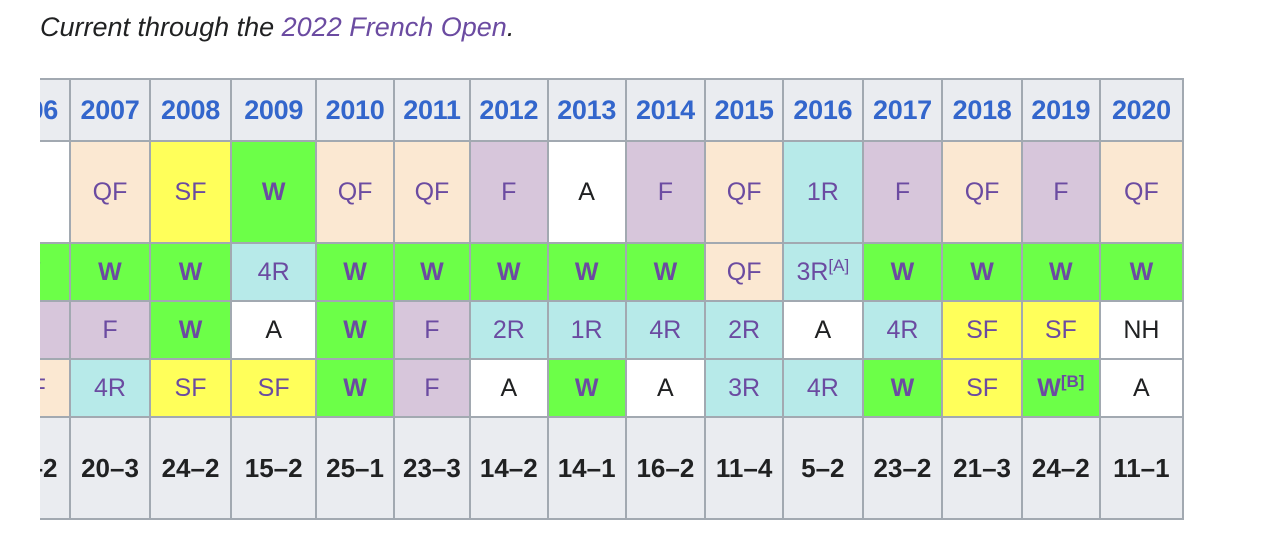  What do you see at coordinates (823, 110) in the screenshot?
I see `year-header-2016: 2016` at bounding box center [823, 110].